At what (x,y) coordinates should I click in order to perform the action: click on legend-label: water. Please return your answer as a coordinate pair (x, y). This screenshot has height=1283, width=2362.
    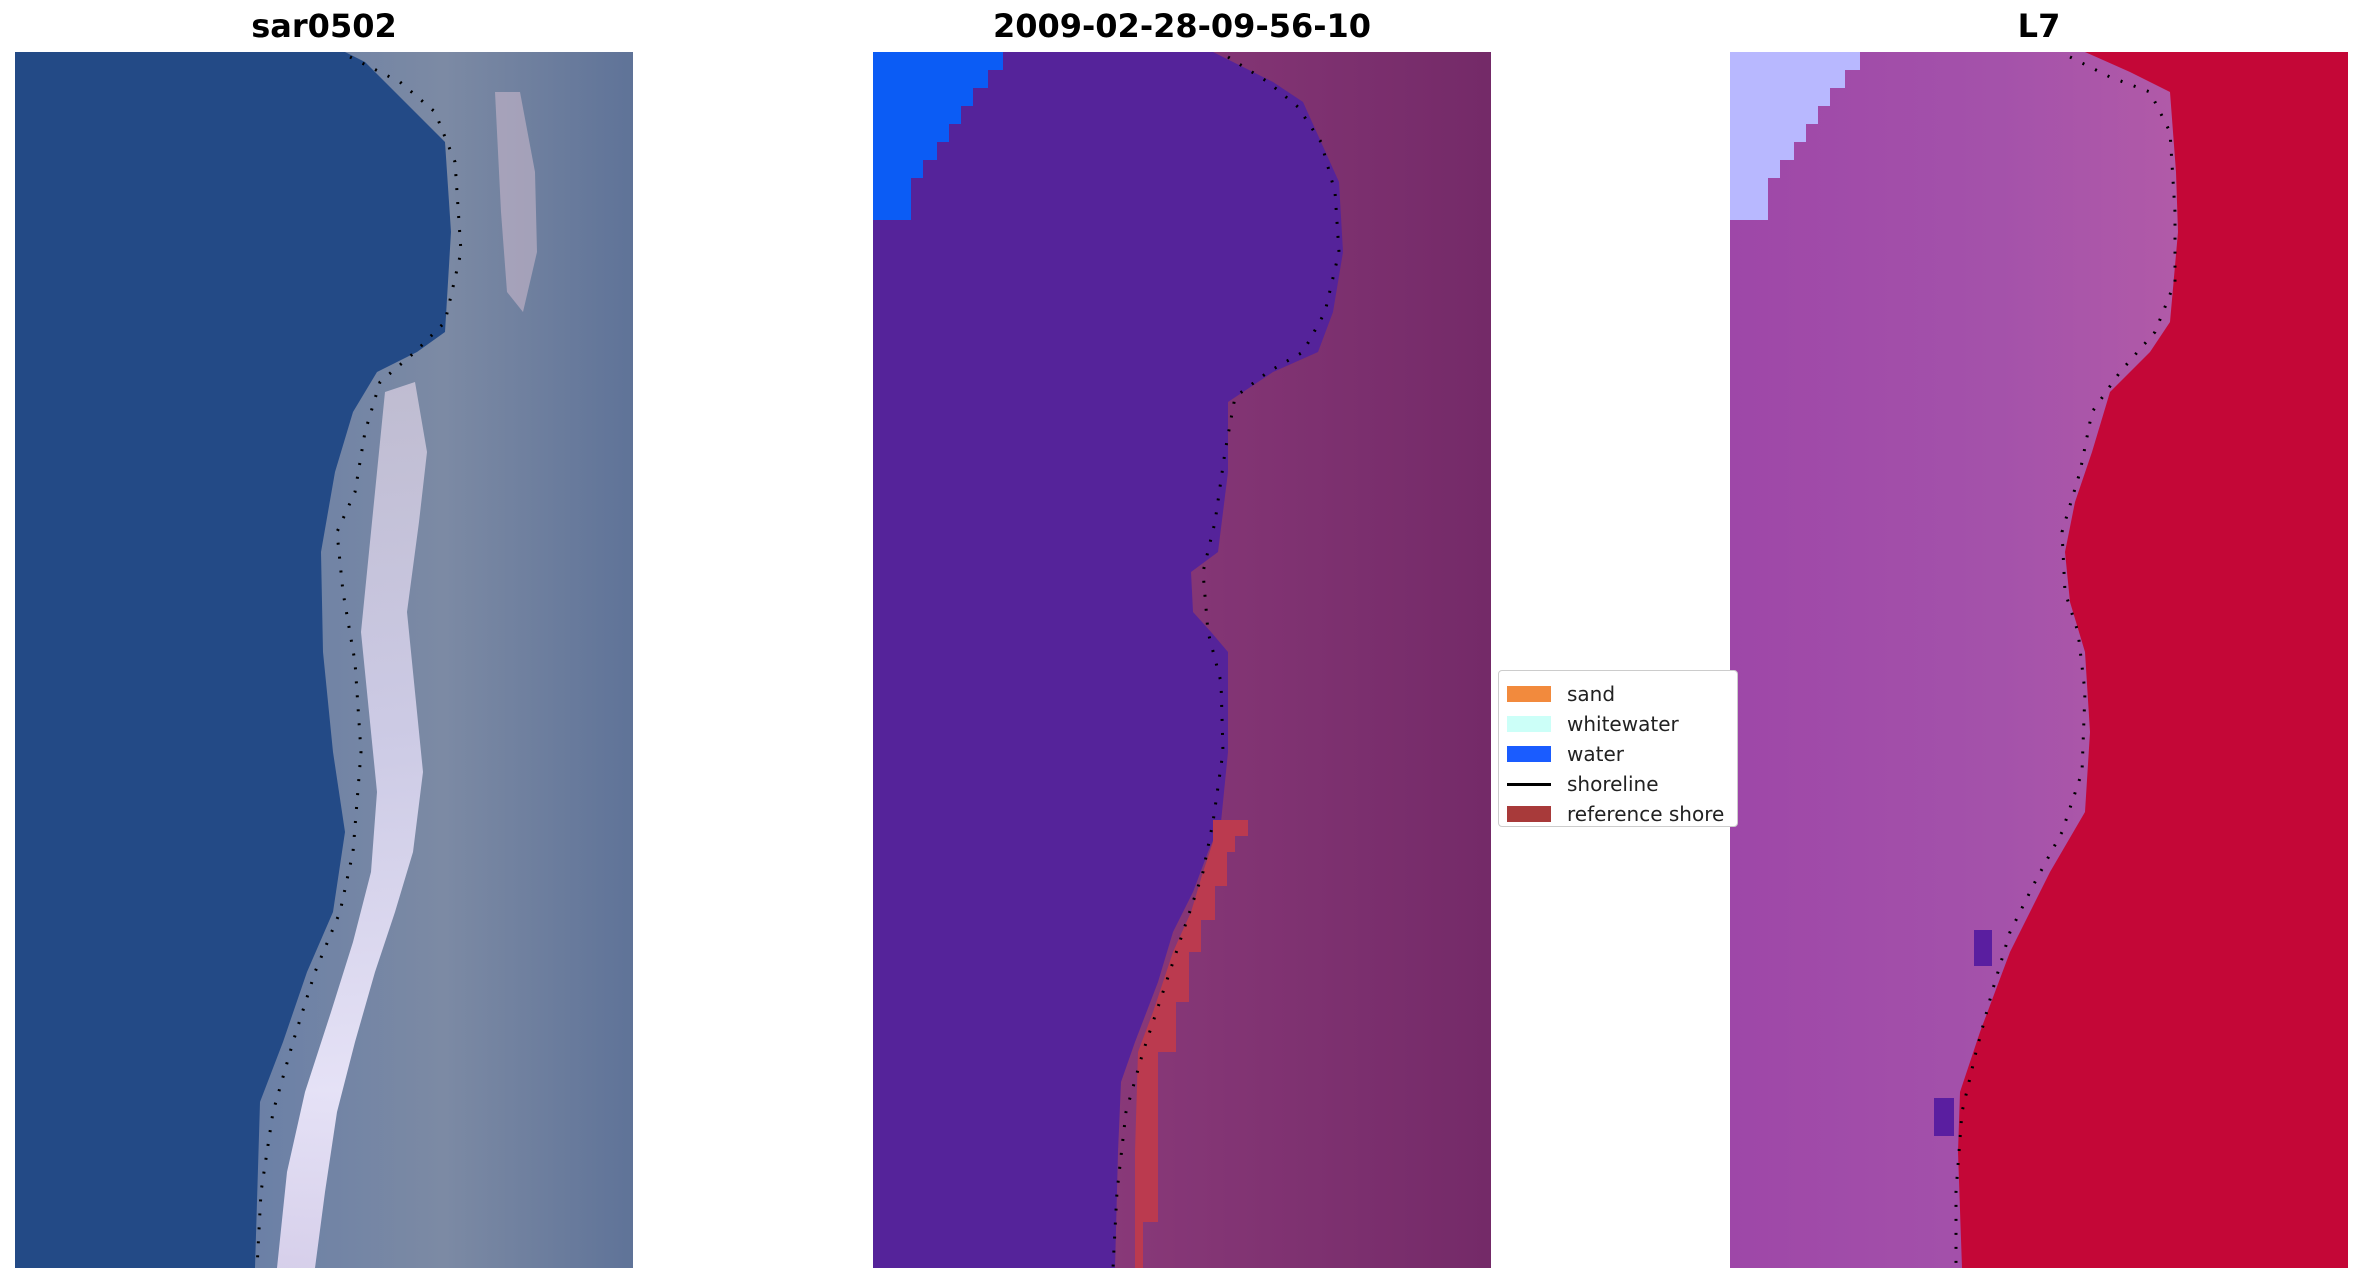
    Looking at the image, I should click on (1595, 754).